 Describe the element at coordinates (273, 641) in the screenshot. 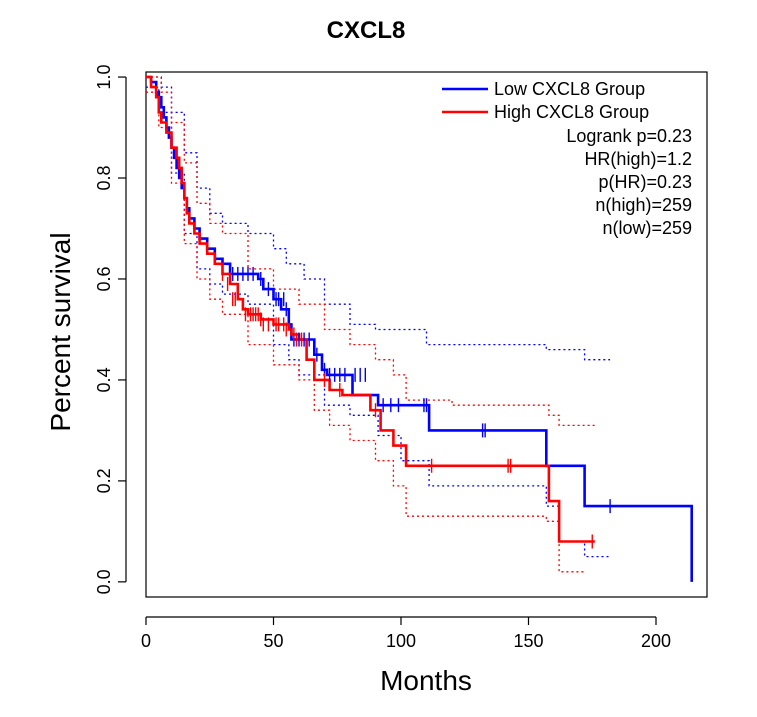

I see `x-tick-label: 50` at that location.